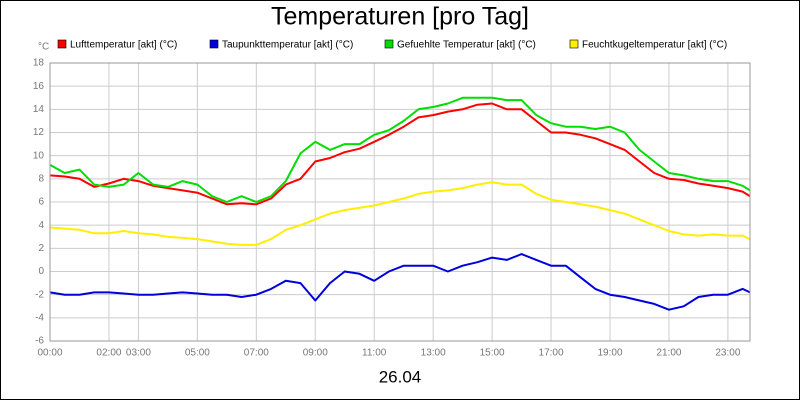 The width and height of the screenshot is (800, 400). What do you see at coordinates (256, 353) in the screenshot?
I see `x-tick-label: 07:00` at bounding box center [256, 353].